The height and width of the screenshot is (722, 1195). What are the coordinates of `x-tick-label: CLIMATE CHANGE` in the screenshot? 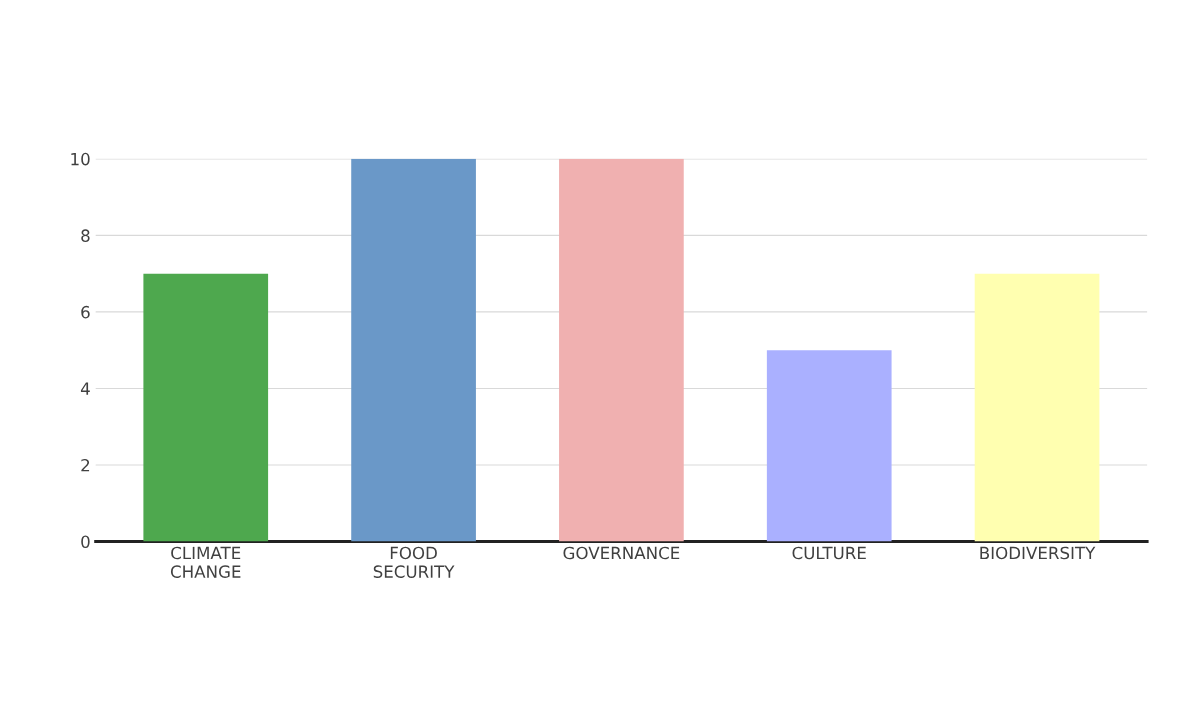 It's located at (205, 562).